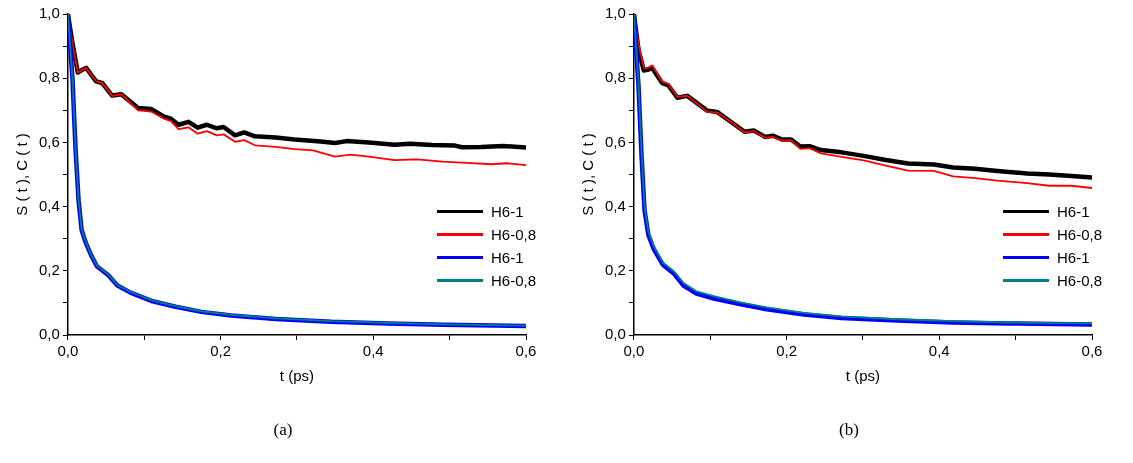 Image resolution: width=1133 pixels, height=463 pixels. I want to click on text: (b), so click(849, 430).